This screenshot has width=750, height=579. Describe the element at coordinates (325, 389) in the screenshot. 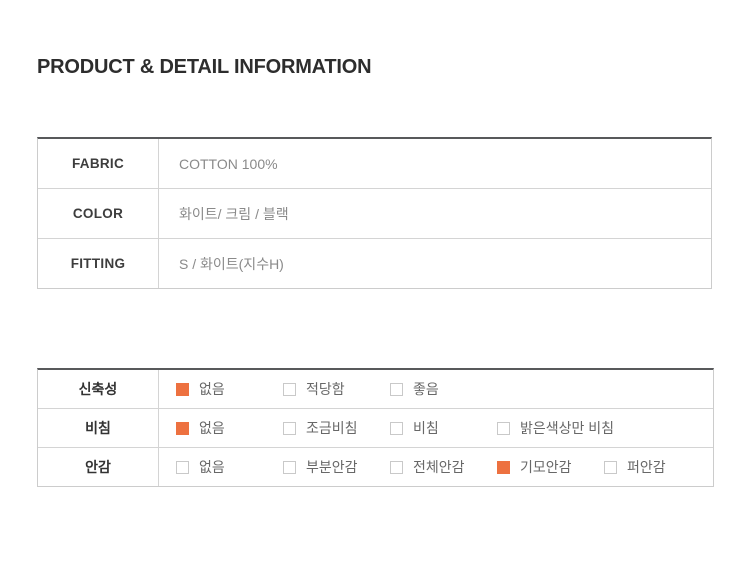

I see `option-label: 적당함` at that location.